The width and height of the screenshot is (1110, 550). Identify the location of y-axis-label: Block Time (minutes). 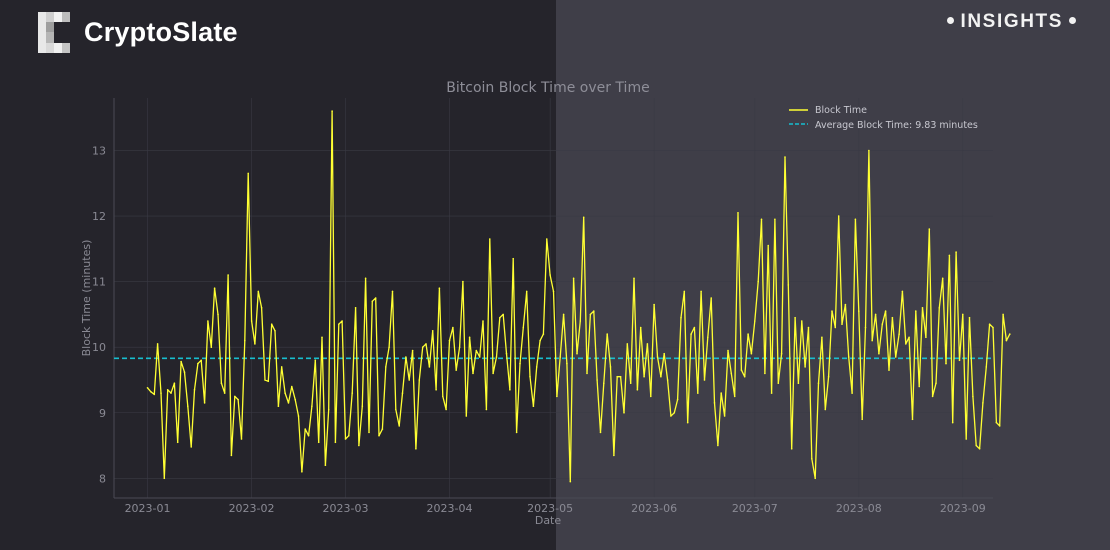
(86, 298).